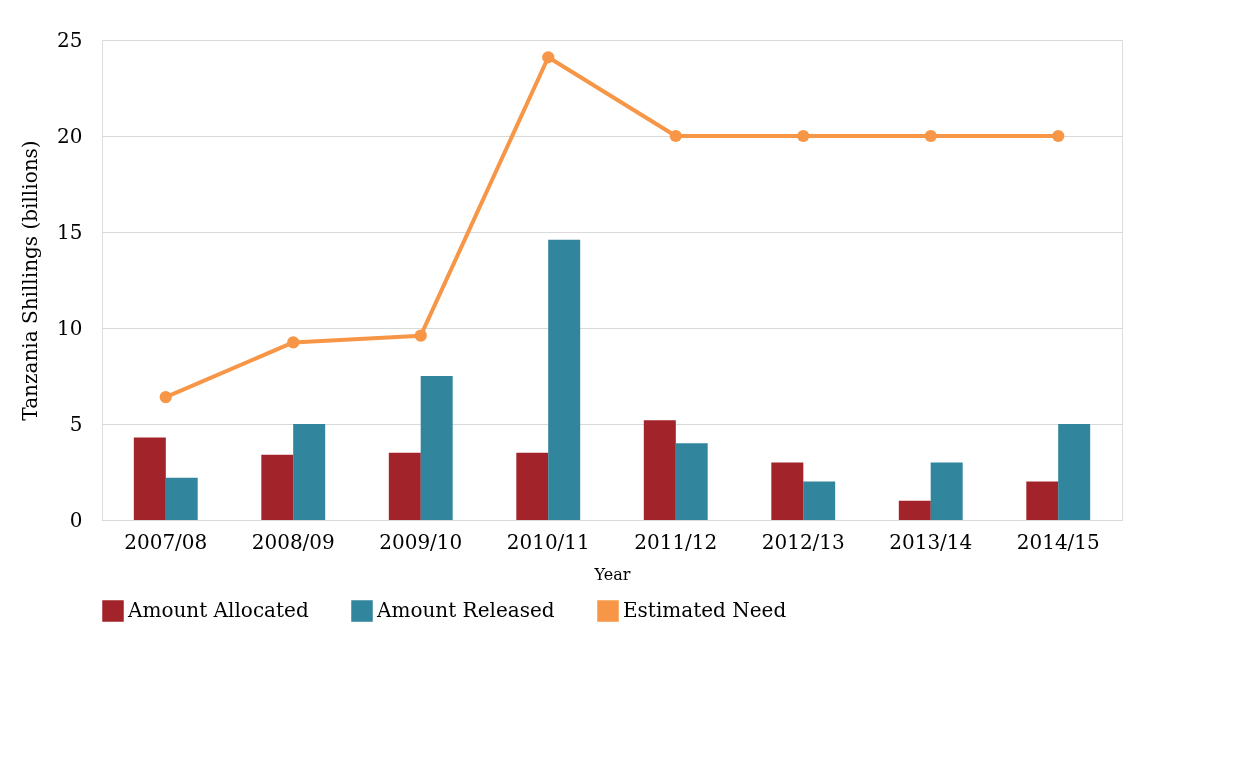  Describe the element at coordinates (803, 541) in the screenshot. I see `x-tick-label: 2012/13` at that location.